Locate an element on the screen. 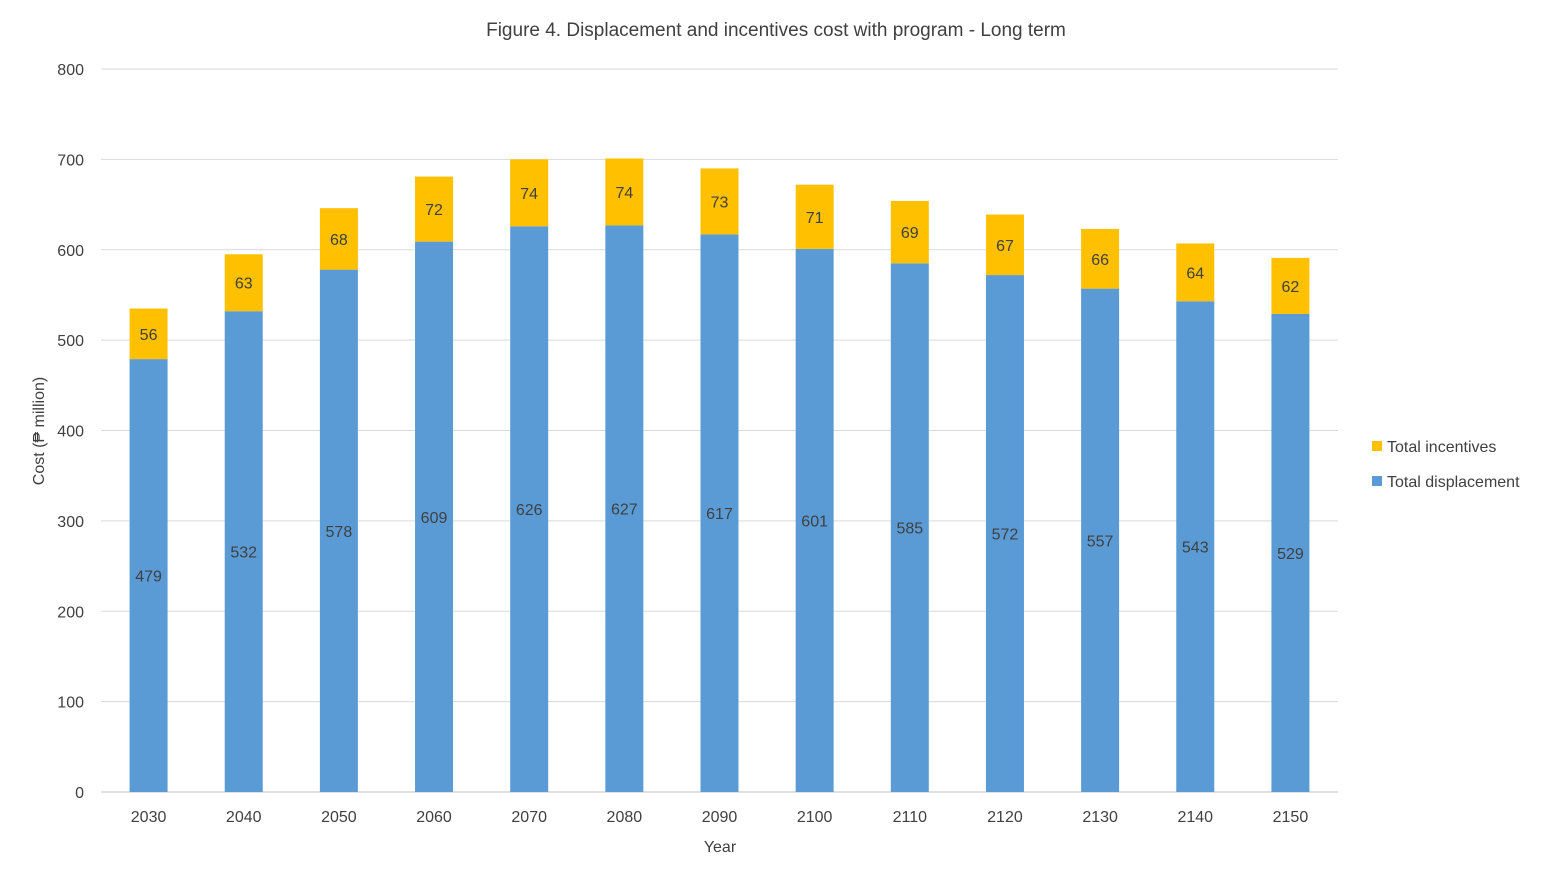 The height and width of the screenshot is (882, 1552). data-label-total-incentives: 73 is located at coordinates (720, 202).